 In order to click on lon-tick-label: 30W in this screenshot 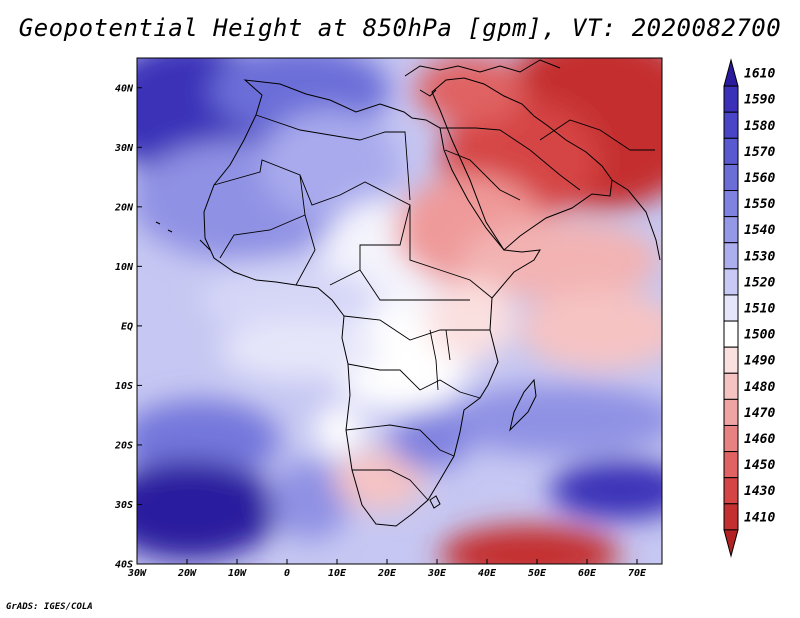, I will do `click(137, 573)`.